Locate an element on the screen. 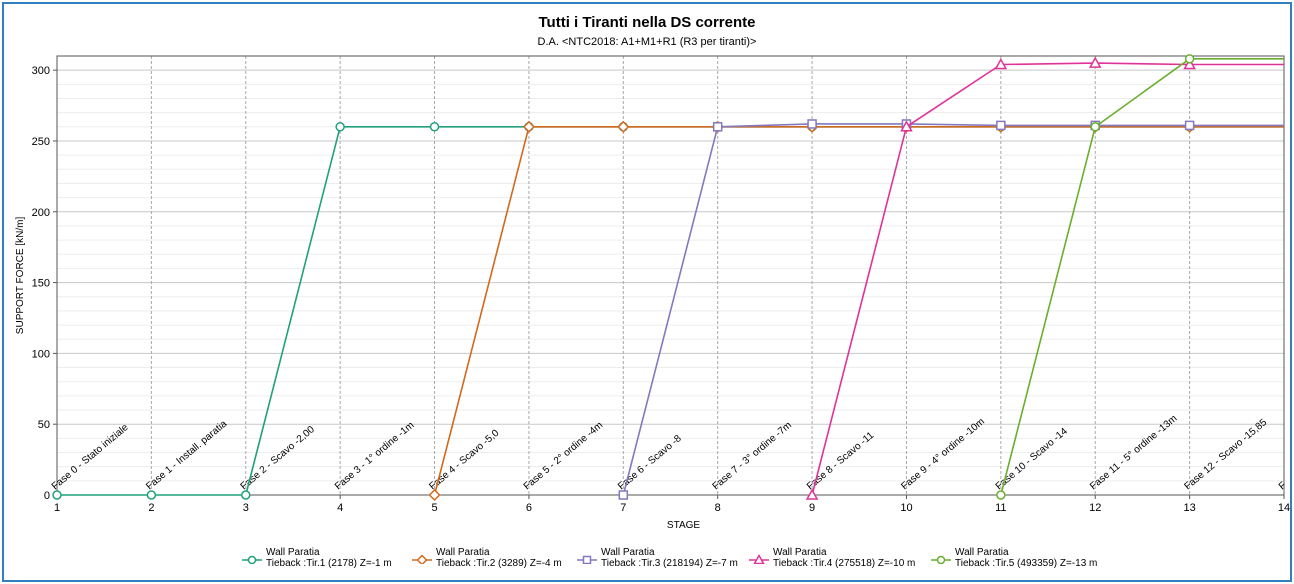  legend-sublabel: Tieback :Tir.4 (275518) Z=-10 m is located at coordinates (844, 563).